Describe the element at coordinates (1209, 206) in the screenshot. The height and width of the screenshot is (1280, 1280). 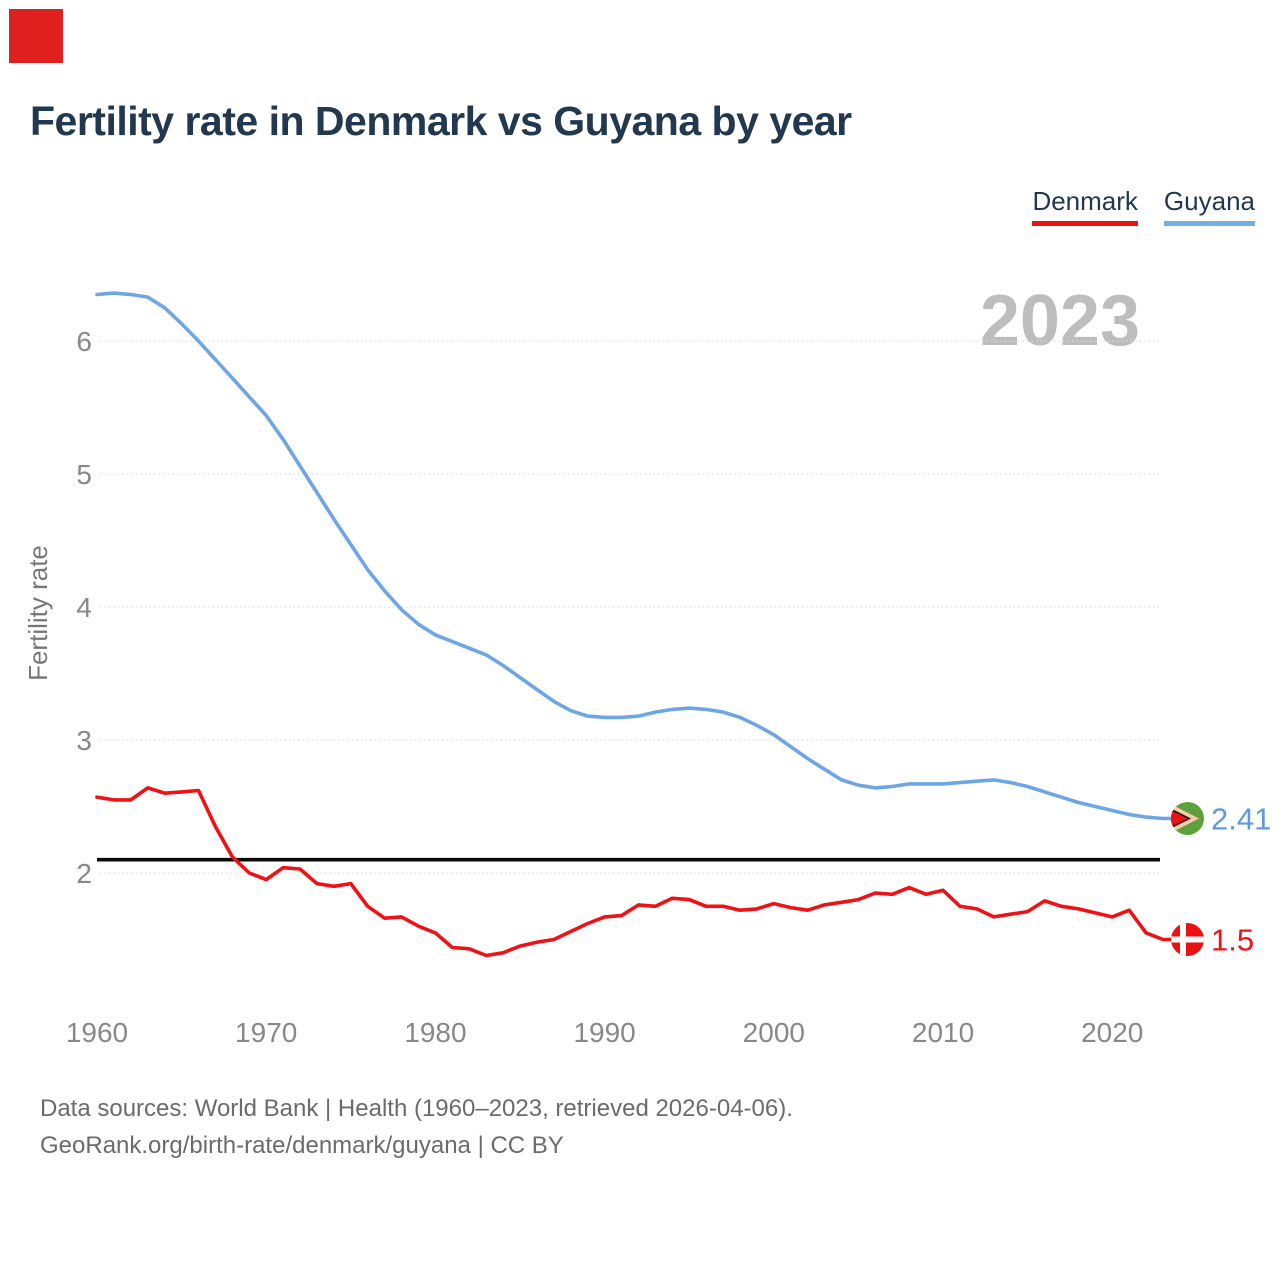
I see `legend-item-guyana: Guyana` at that location.